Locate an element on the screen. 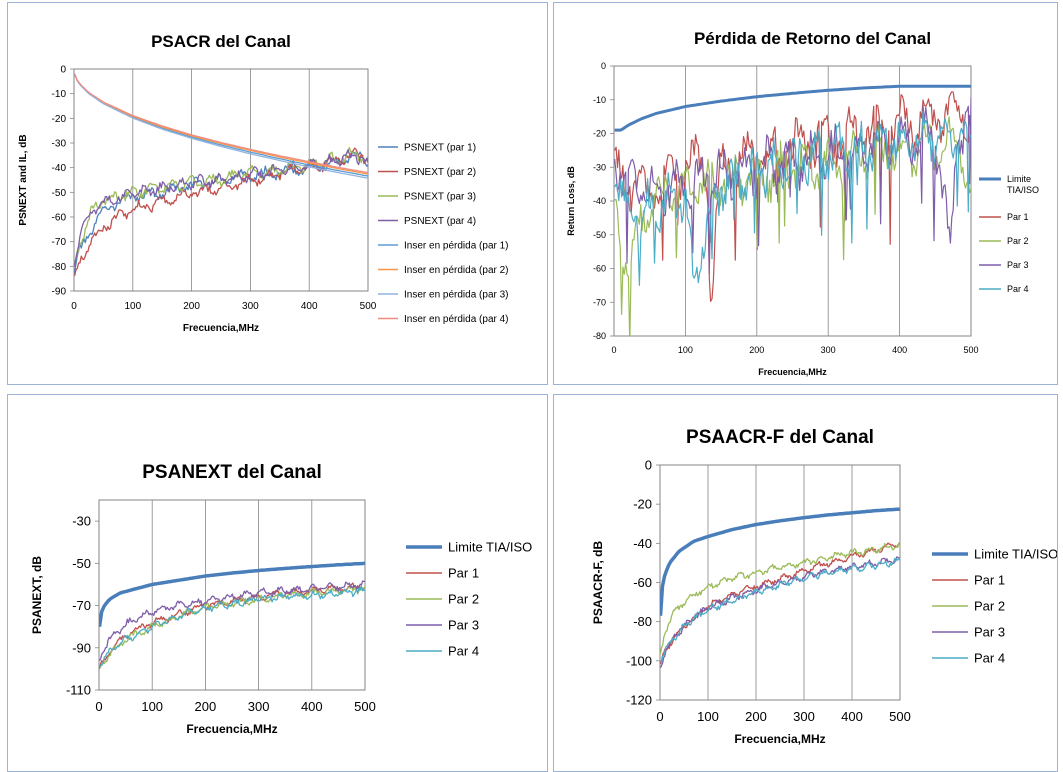 Image resolution: width=1063 pixels, height=772 pixels. y-axis-label: PSANEXT, dB is located at coordinates (37, 595).